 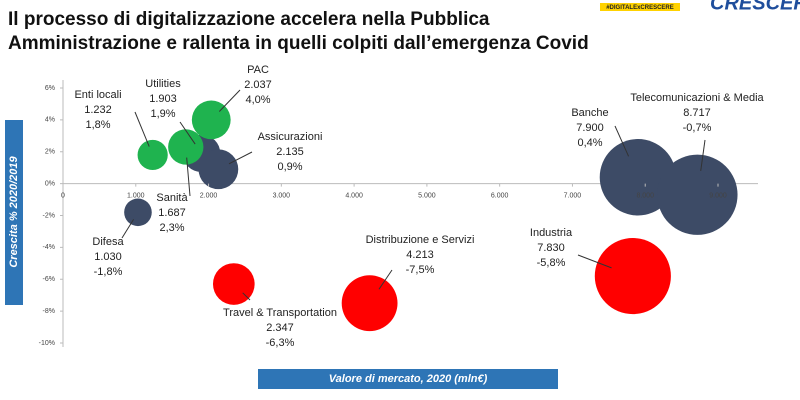 What do you see at coordinates (172, 213) in the screenshot?
I see `point-x-label: 1.687` at bounding box center [172, 213].